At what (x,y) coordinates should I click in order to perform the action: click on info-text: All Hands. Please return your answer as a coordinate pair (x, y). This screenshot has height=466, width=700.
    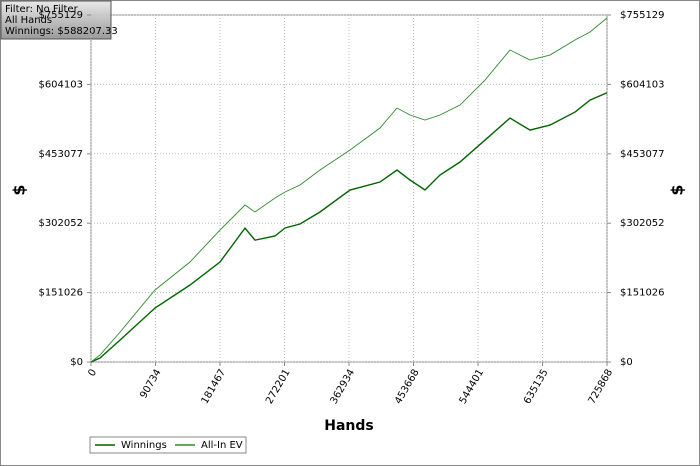
    Looking at the image, I should click on (28, 20).